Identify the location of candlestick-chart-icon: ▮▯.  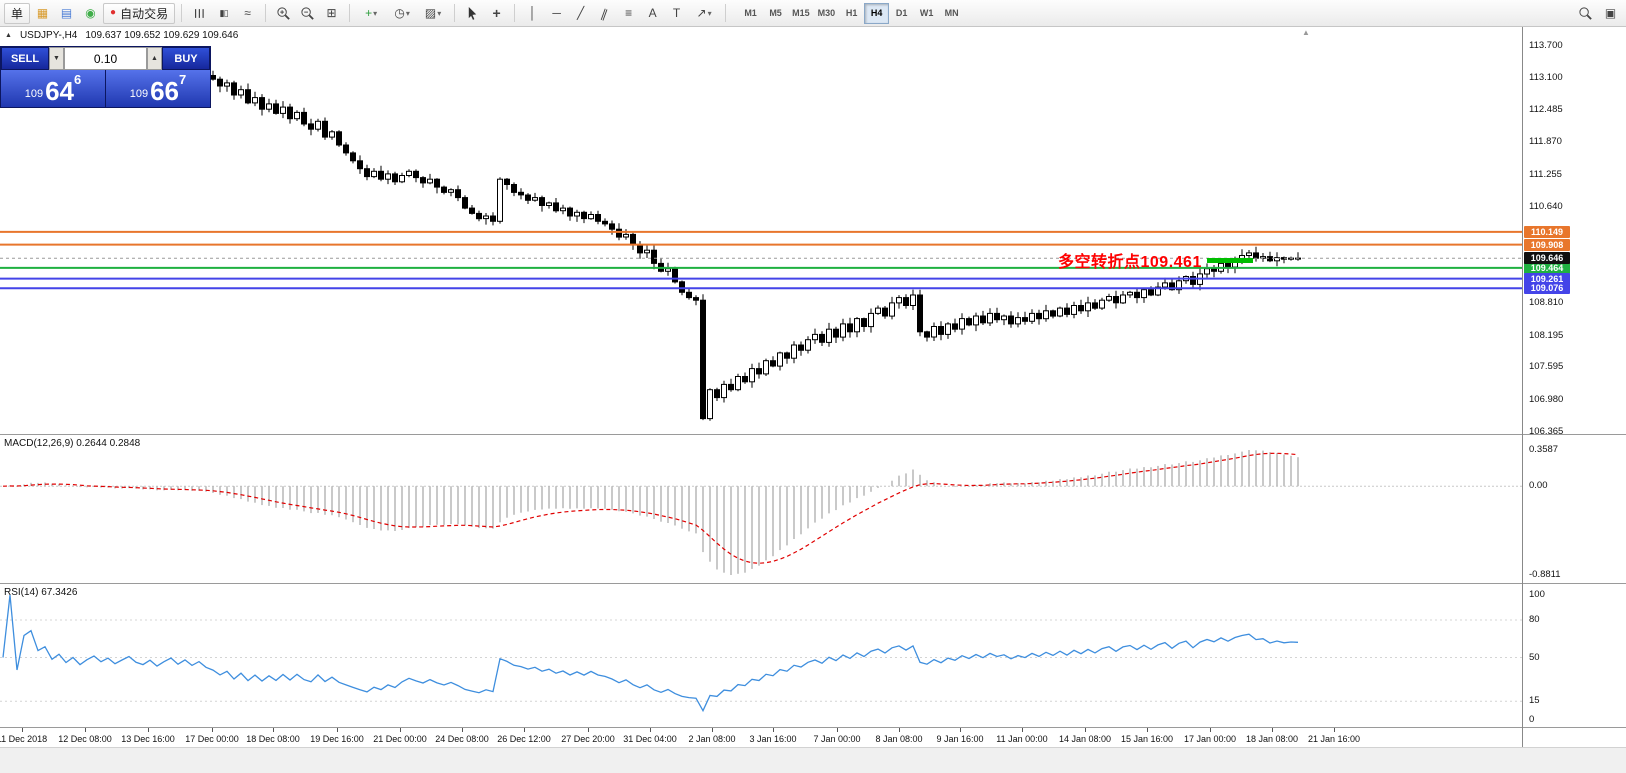
(224, 12).